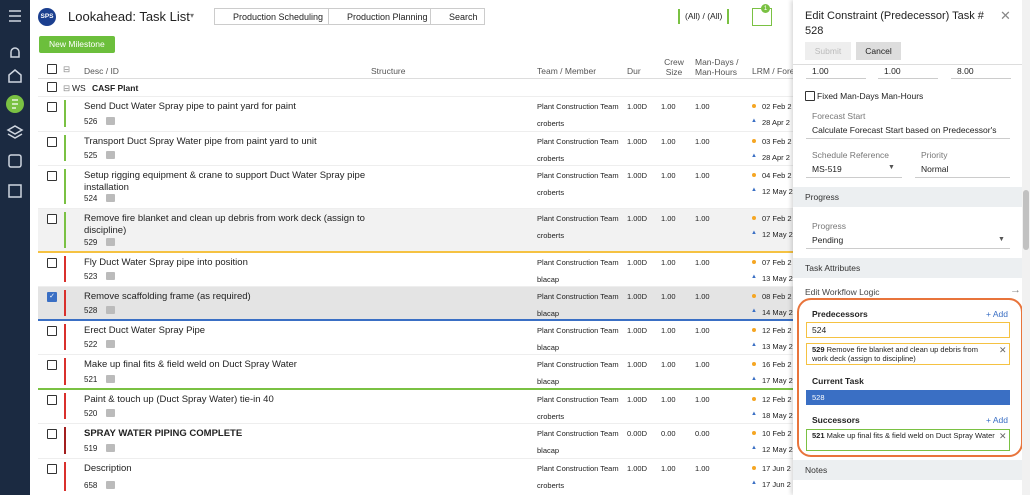  I want to click on section-header: Notes, so click(907, 470).